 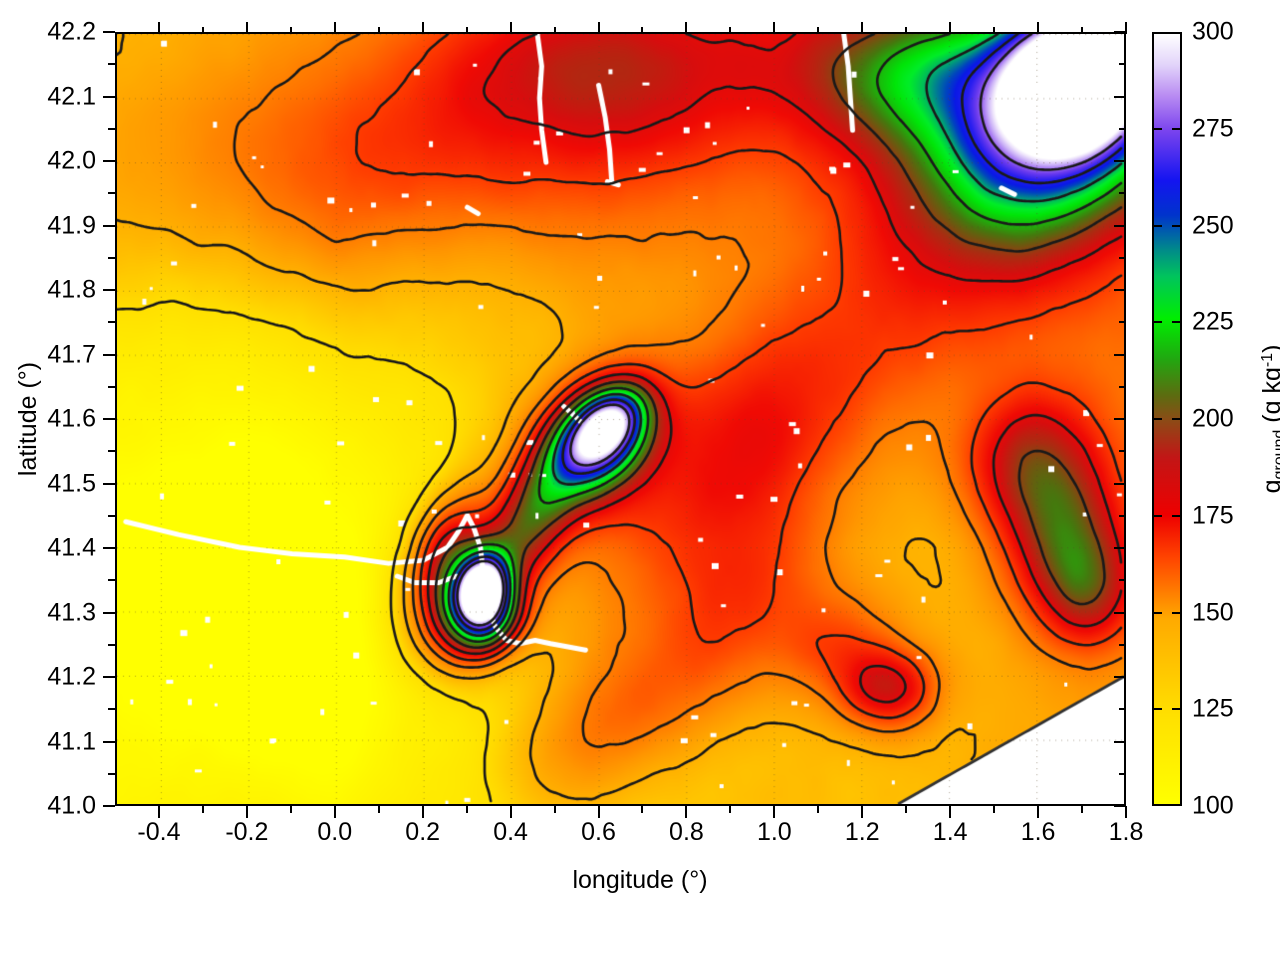 I want to click on y-axis-tick-label: 41.7, so click(x=71, y=354).